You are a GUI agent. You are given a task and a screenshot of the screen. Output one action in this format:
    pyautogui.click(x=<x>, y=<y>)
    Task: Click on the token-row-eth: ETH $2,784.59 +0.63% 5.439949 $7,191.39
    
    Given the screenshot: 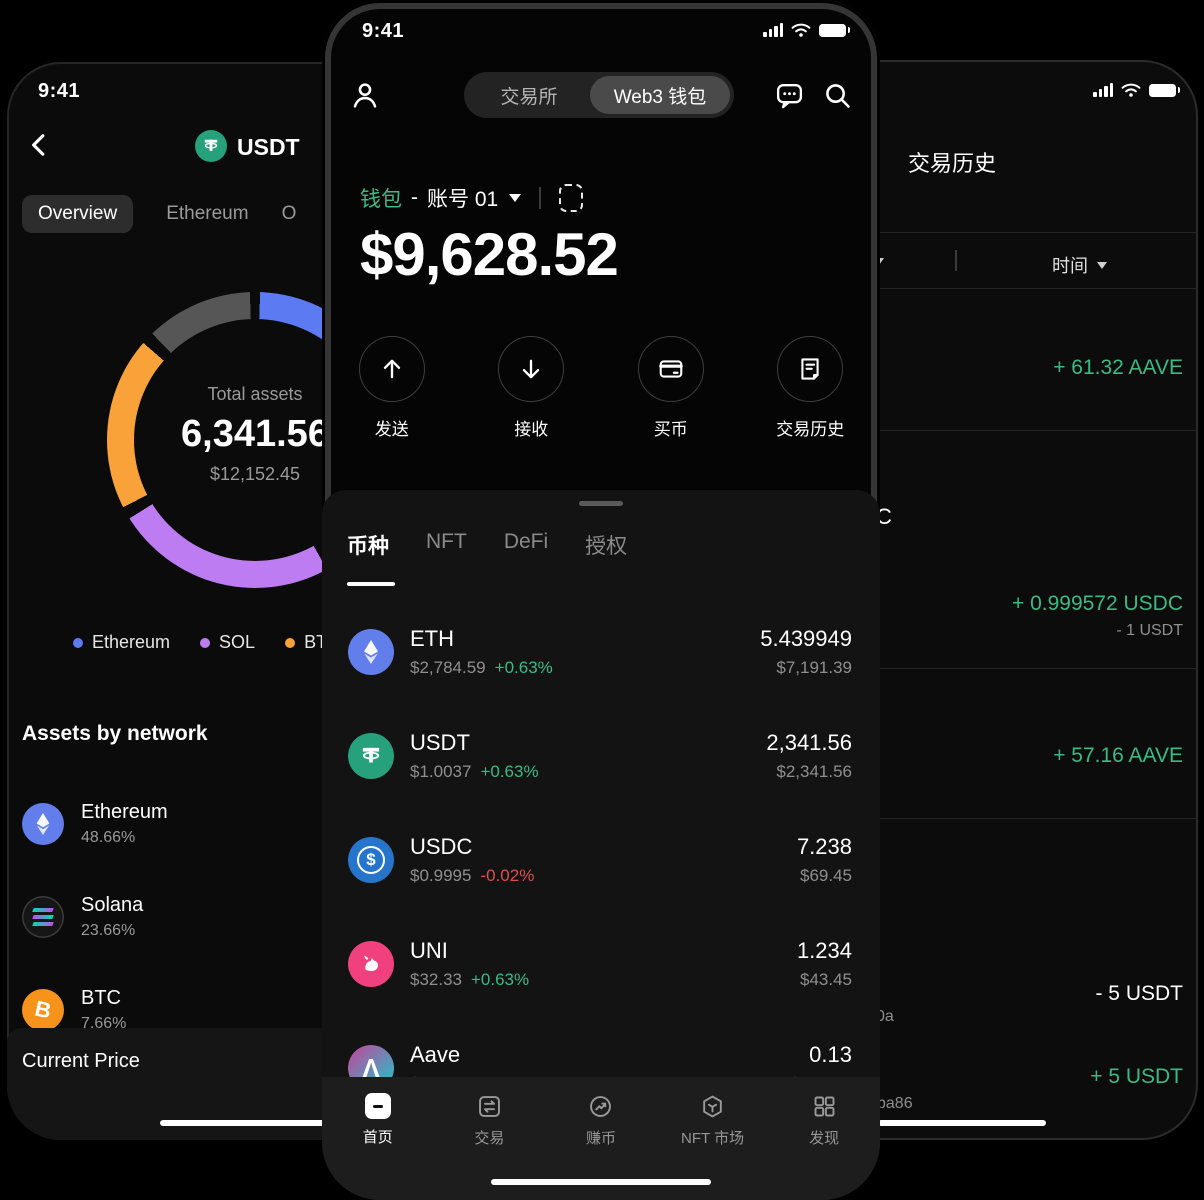 What is the action you would take?
    pyautogui.click(x=601, y=652)
    